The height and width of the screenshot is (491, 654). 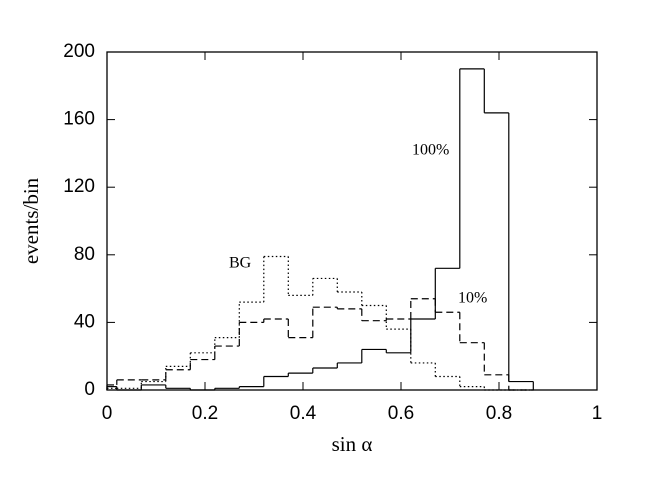 What do you see at coordinates (401, 413) in the screenshot?
I see `x-tick-label: 0.6` at bounding box center [401, 413].